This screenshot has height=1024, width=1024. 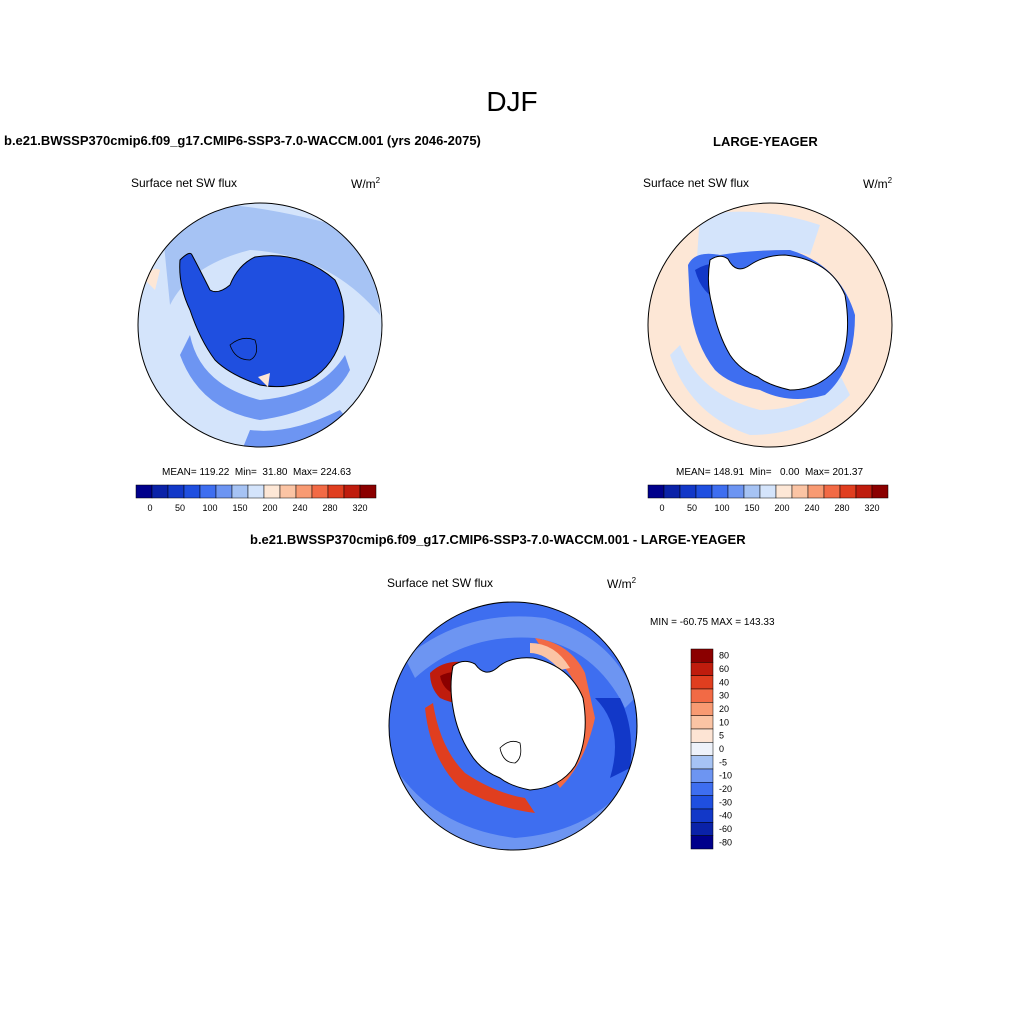 I want to click on panel-1-colorbar: 0 50 100 150 200 240 280 320, so click(x=256, y=498).